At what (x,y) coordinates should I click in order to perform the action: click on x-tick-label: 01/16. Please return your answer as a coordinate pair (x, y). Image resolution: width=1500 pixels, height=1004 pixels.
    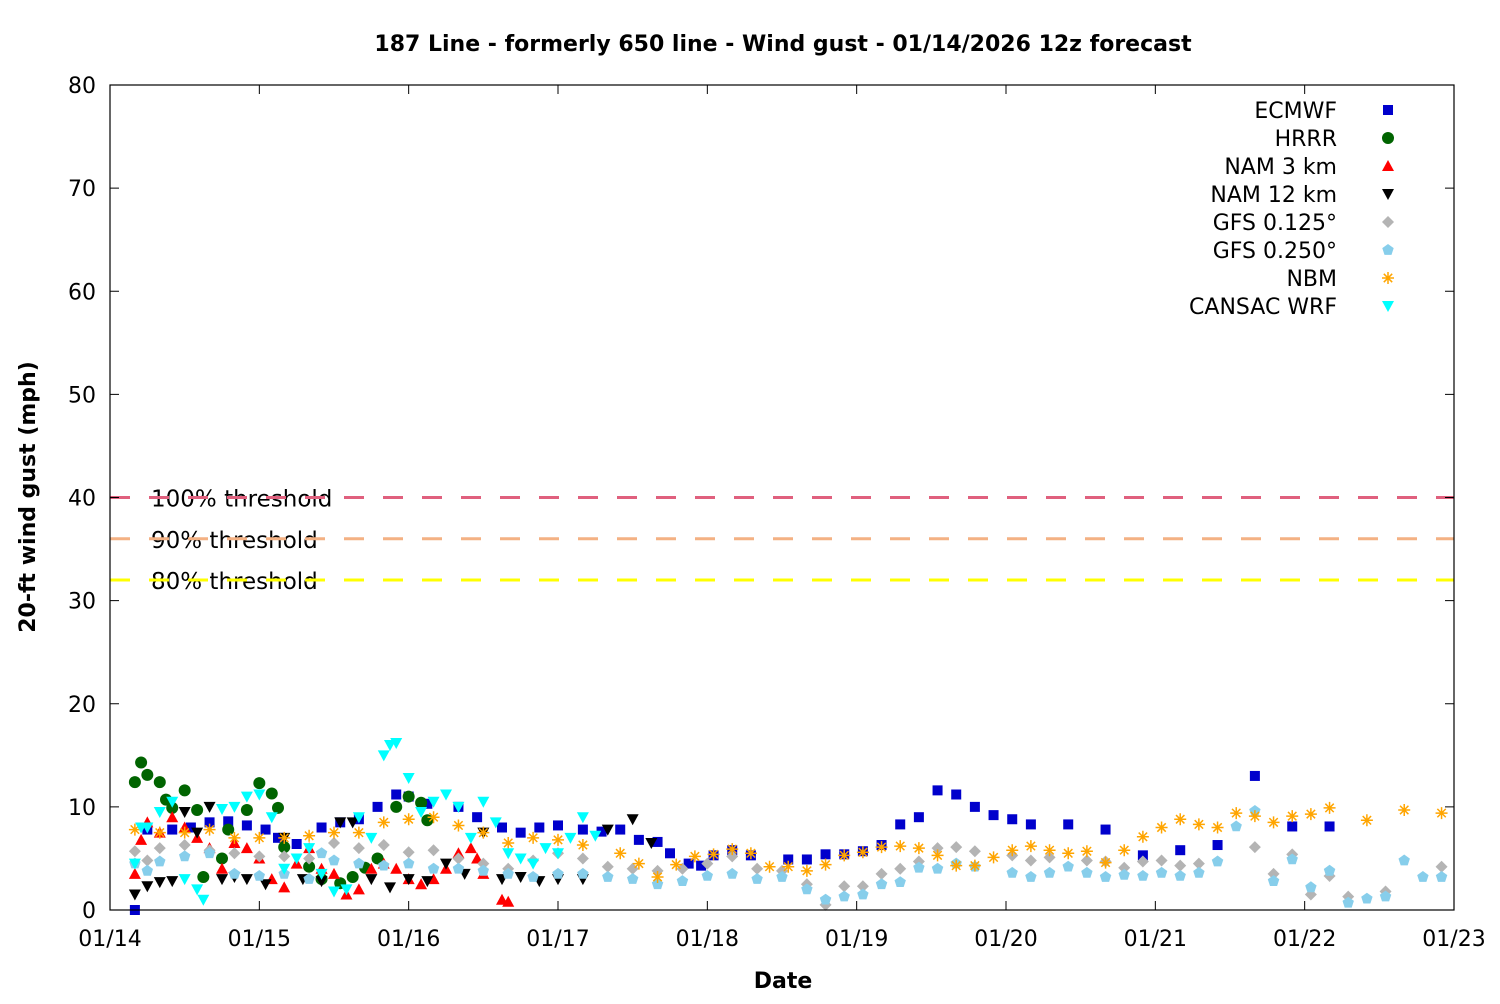
    Looking at the image, I should click on (408, 939).